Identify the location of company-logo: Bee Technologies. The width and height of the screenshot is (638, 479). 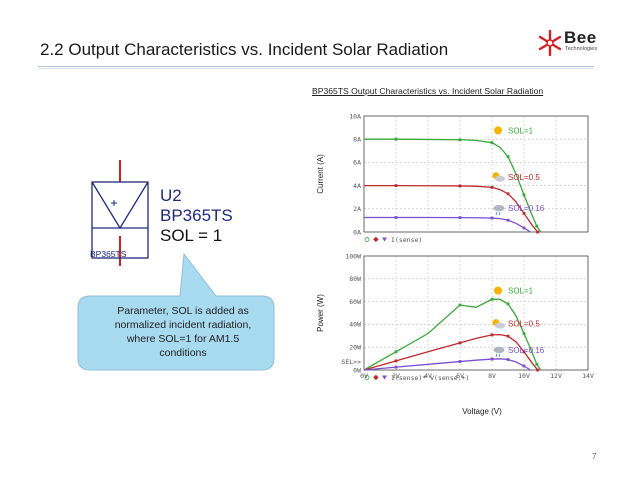
(573, 46).